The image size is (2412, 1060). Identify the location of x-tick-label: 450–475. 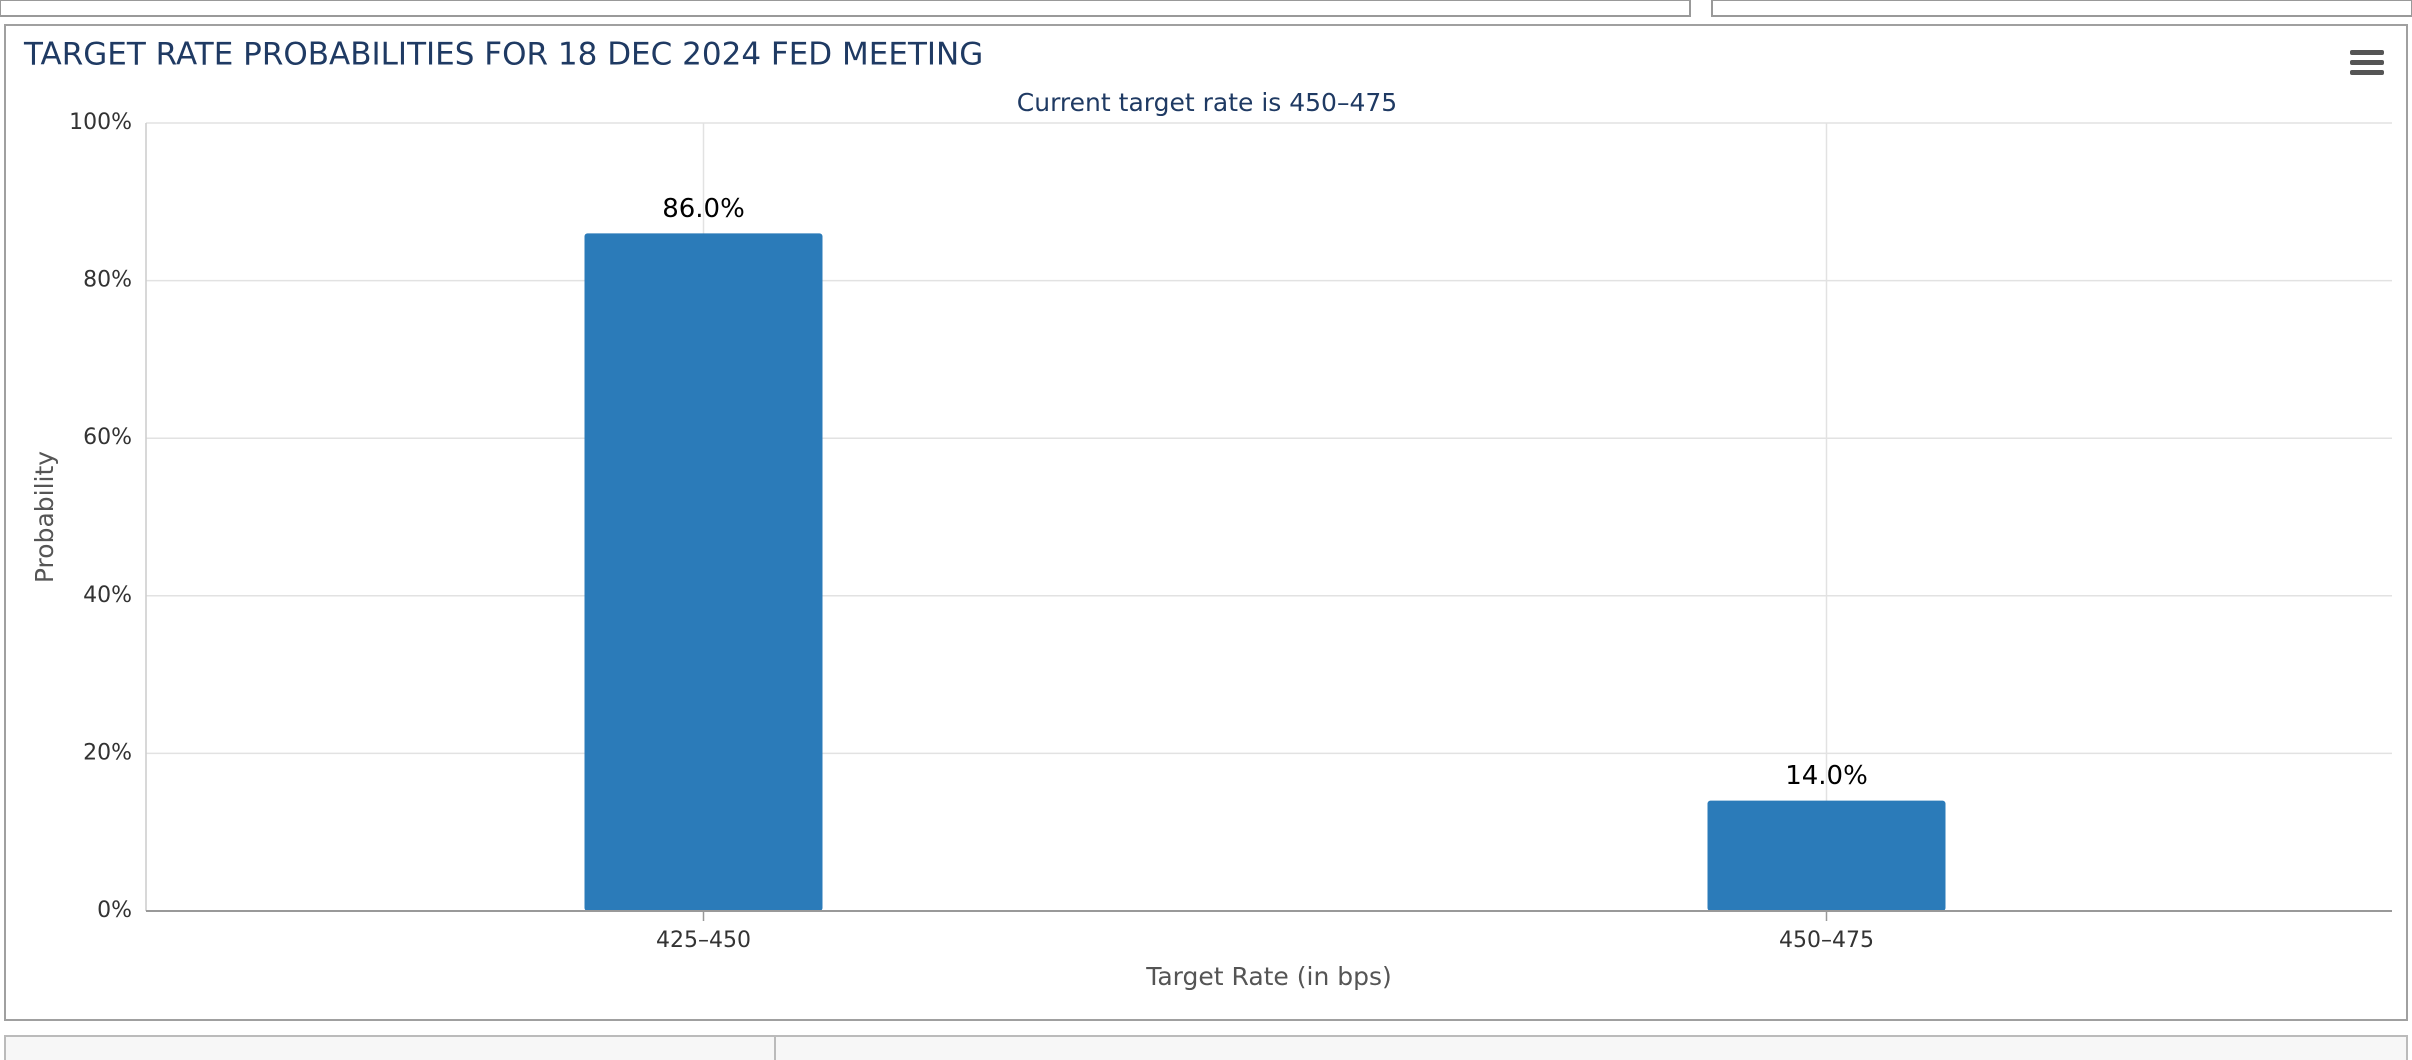
(1826, 940).